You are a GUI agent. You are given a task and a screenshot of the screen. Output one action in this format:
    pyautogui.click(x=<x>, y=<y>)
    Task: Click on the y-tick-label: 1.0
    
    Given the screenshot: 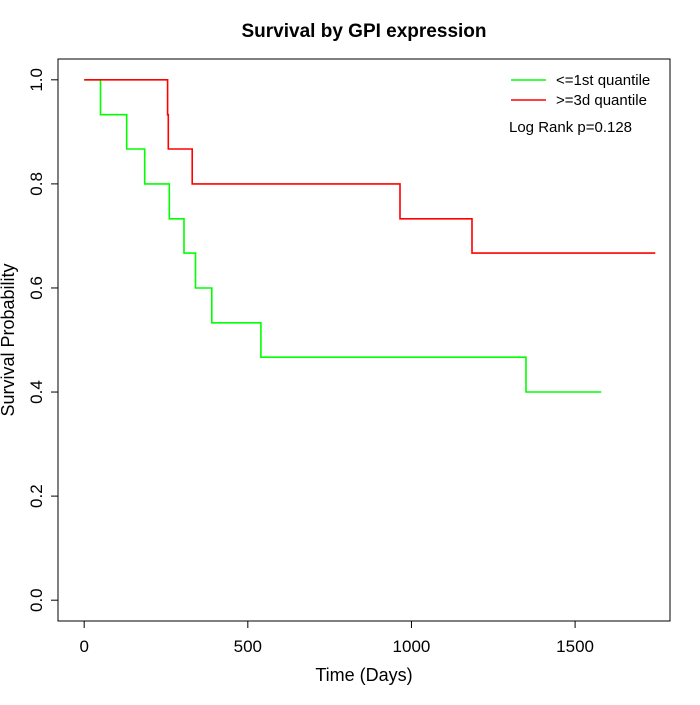 What is the action you would take?
    pyautogui.click(x=36, y=80)
    